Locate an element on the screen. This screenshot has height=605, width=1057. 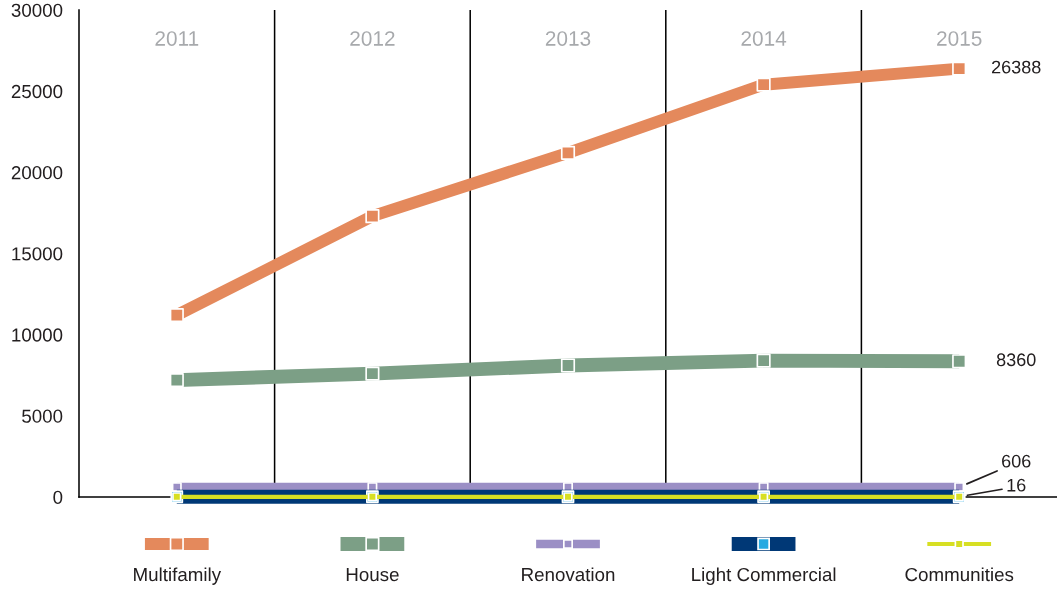
x-tick-label: 2014 is located at coordinates (764, 38).